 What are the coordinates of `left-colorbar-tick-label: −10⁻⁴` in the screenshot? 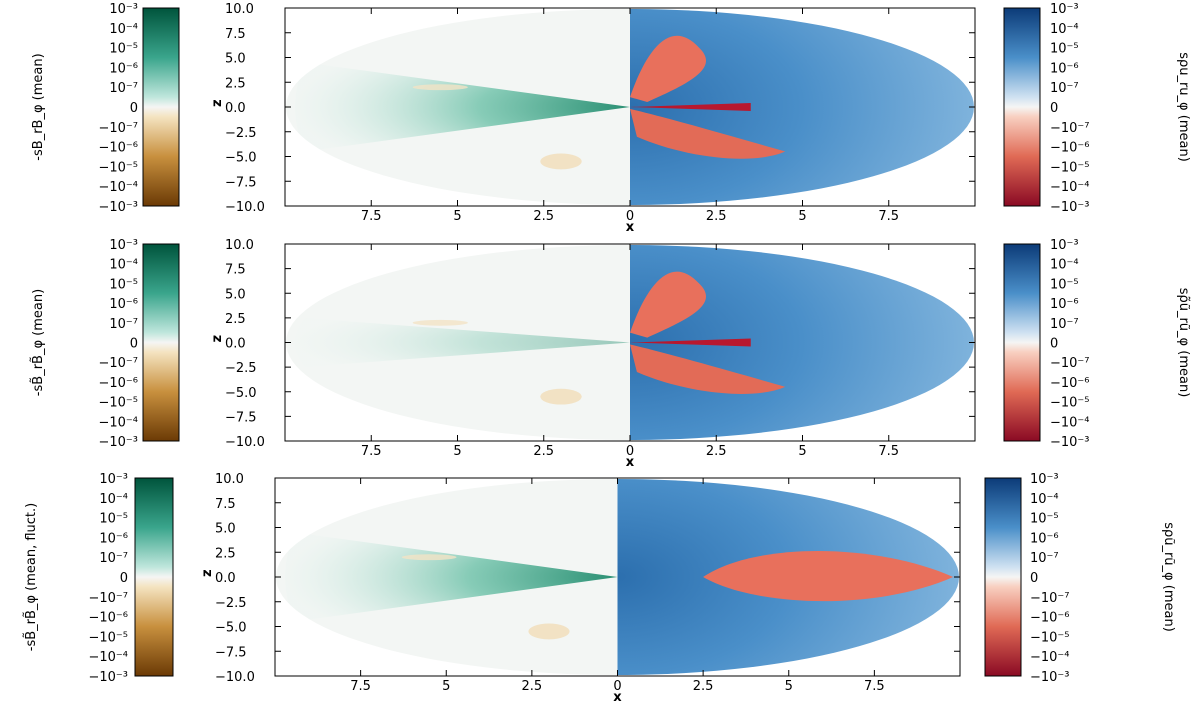 It's located at (118, 187).